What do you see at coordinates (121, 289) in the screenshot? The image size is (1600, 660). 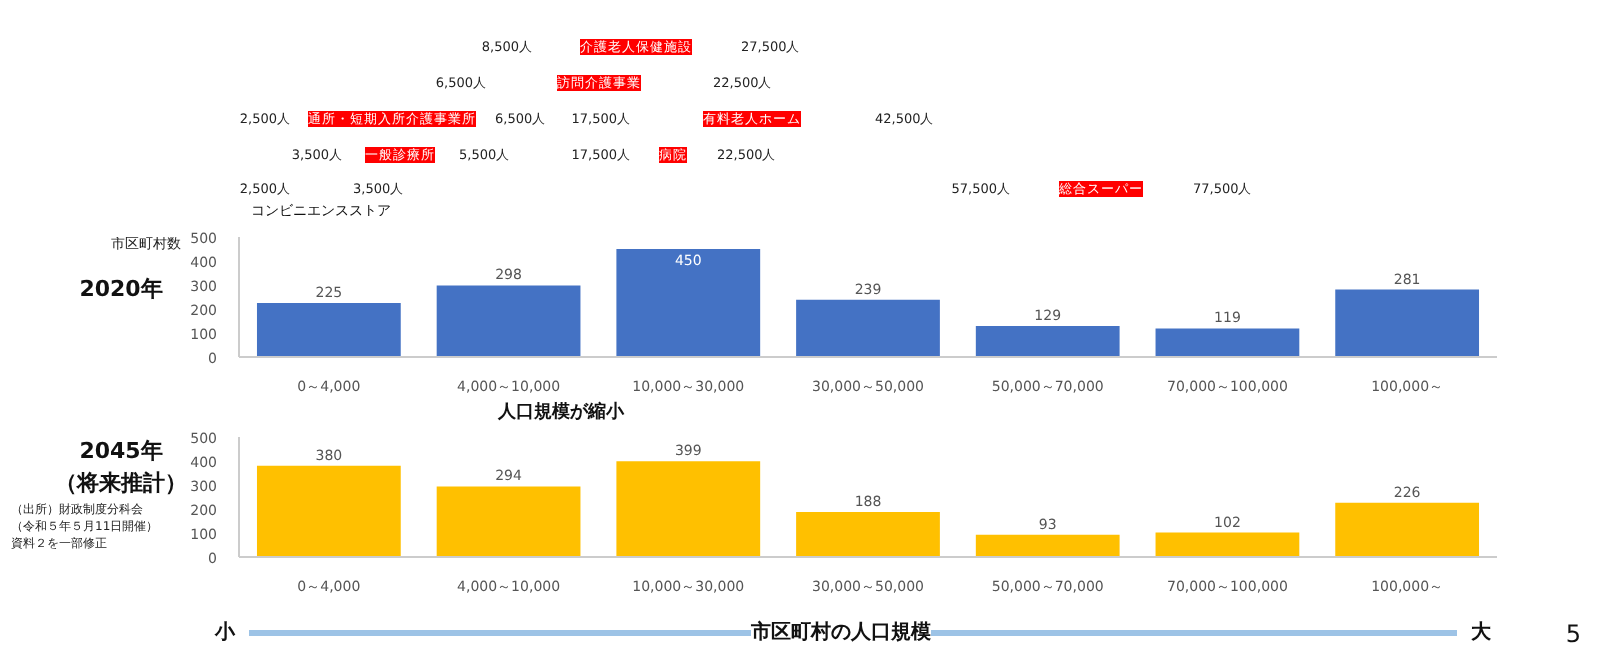 I see `text: 2020年` at bounding box center [121, 289].